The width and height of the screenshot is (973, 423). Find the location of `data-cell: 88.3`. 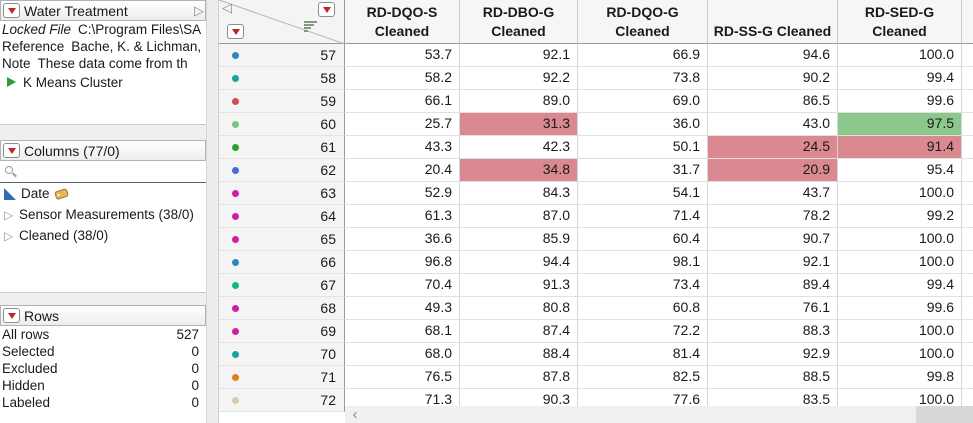

data-cell: 88.3 is located at coordinates (773, 331).